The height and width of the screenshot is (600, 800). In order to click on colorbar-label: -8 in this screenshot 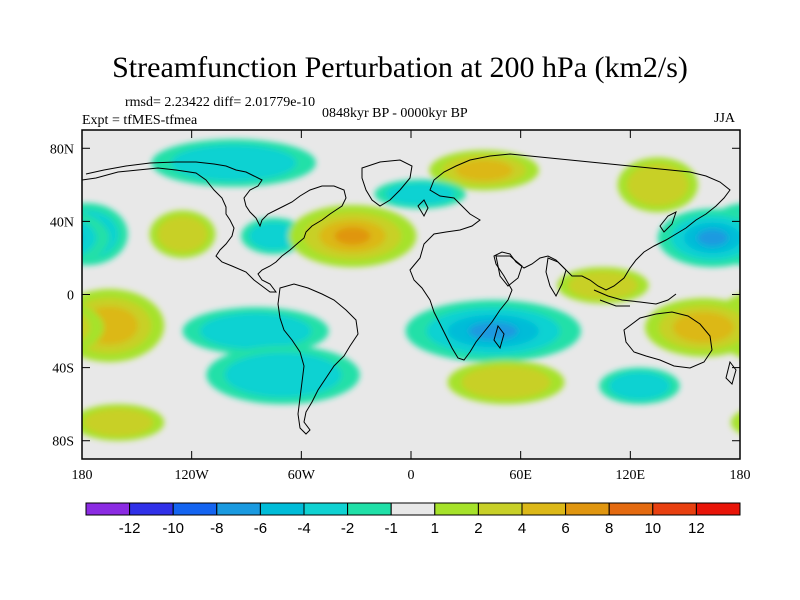, I will do `click(216, 528)`.